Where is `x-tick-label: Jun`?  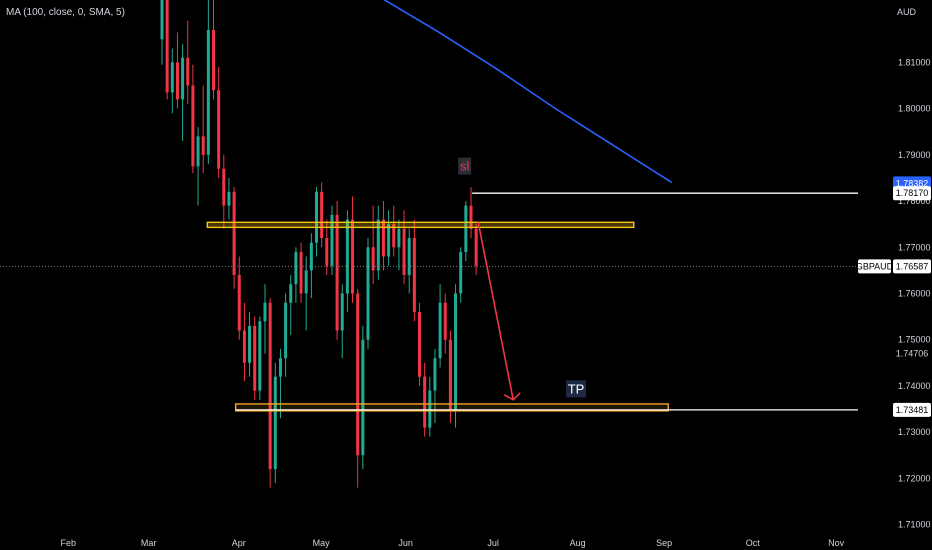
x-tick-label: Jun is located at coordinates (405, 543).